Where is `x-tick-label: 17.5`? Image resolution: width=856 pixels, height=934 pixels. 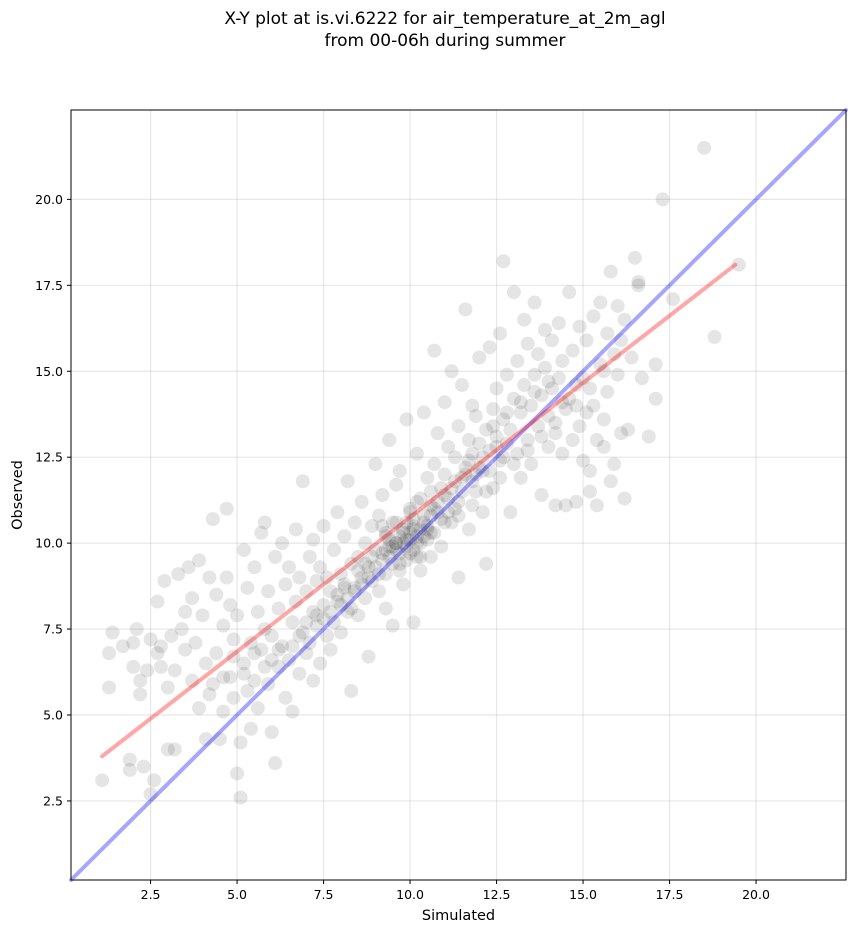 x-tick-label: 17.5 is located at coordinates (670, 894).